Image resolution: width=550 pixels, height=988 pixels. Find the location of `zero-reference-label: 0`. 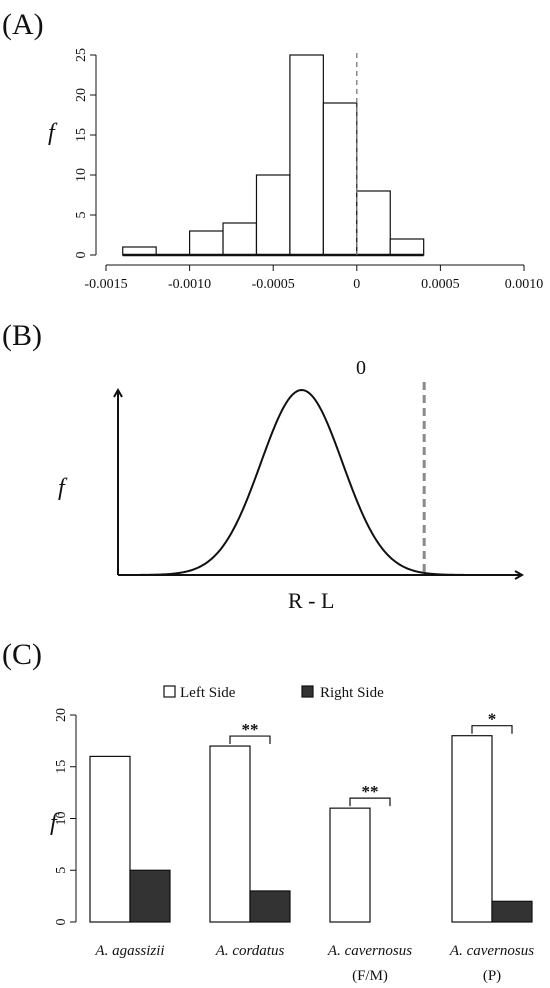

zero-reference-label: 0 is located at coordinates (361, 368).